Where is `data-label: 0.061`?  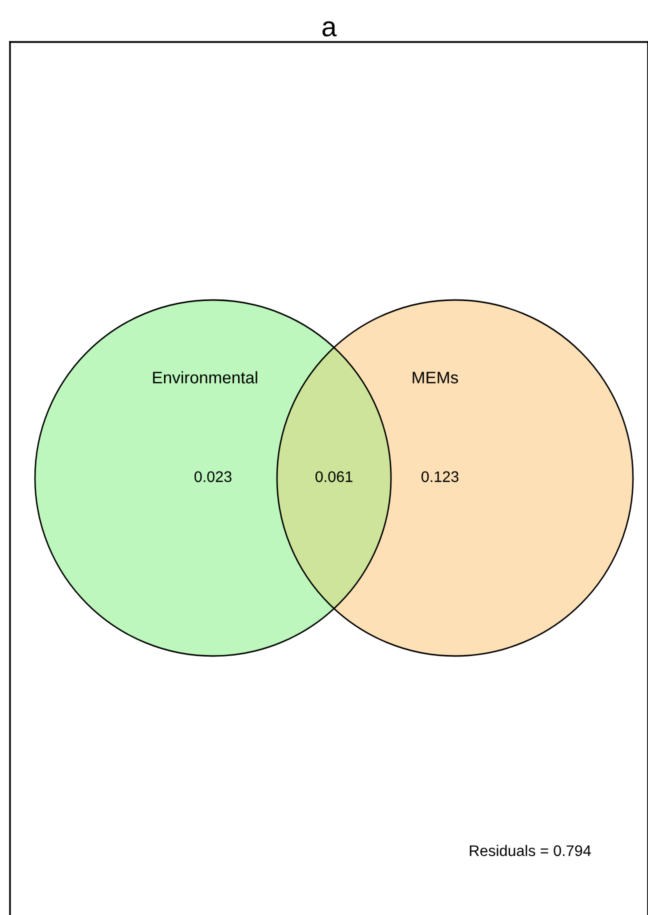 data-label: 0.061 is located at coordinates (333, 476).